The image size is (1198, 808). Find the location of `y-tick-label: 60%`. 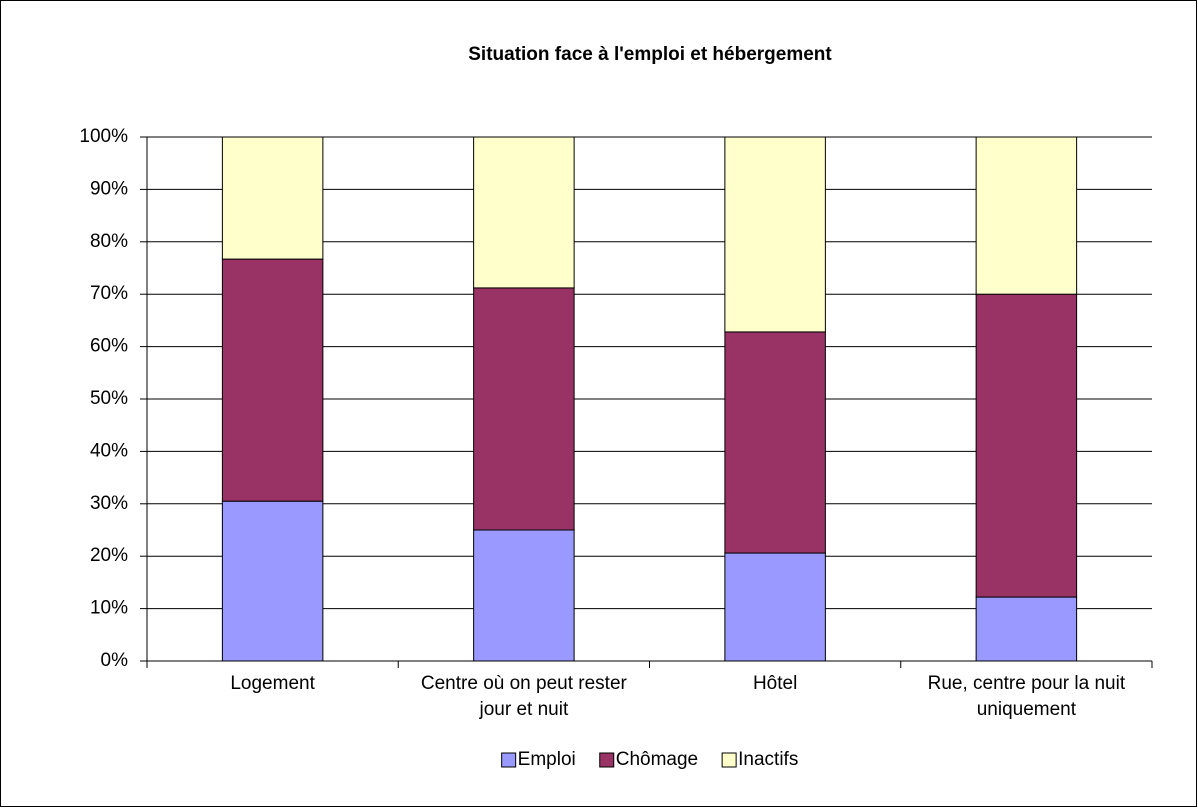

y-tick-label: 60% is located at coordinates (109, 346).